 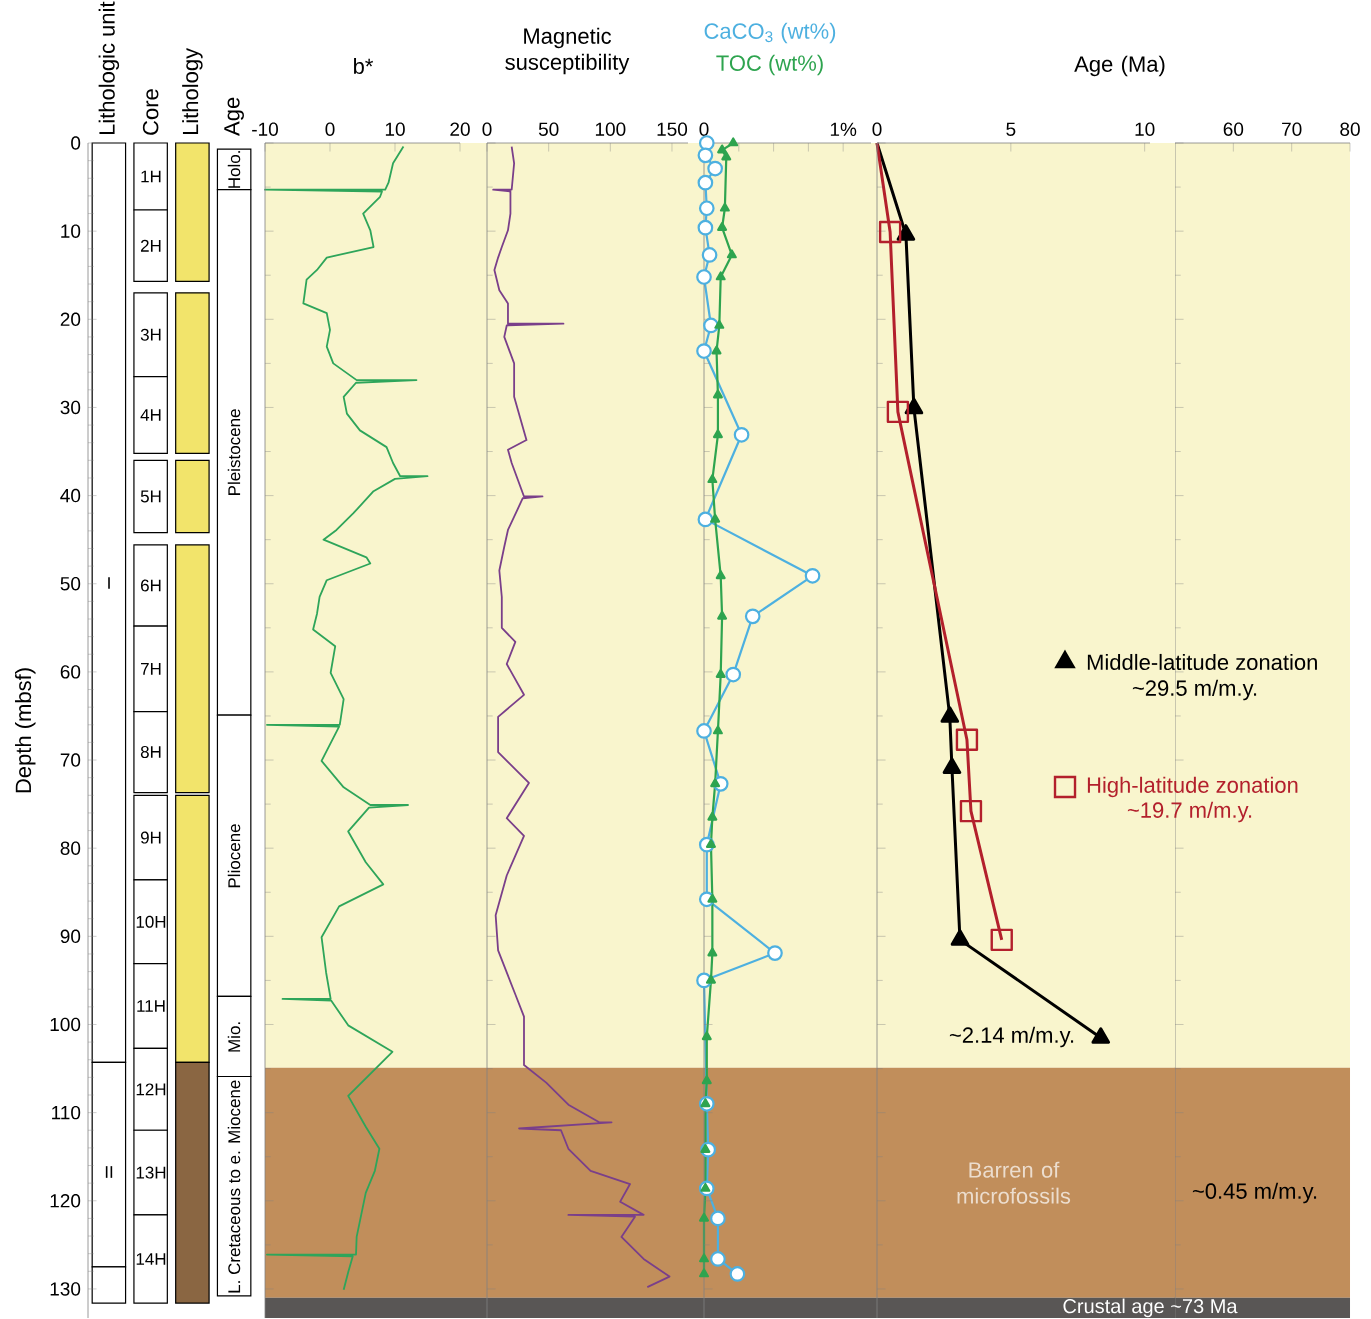 What do you see at coordinates (109, 1172) in the screenshot?
I see `annotation: II` at bounding box center [109, 1172].